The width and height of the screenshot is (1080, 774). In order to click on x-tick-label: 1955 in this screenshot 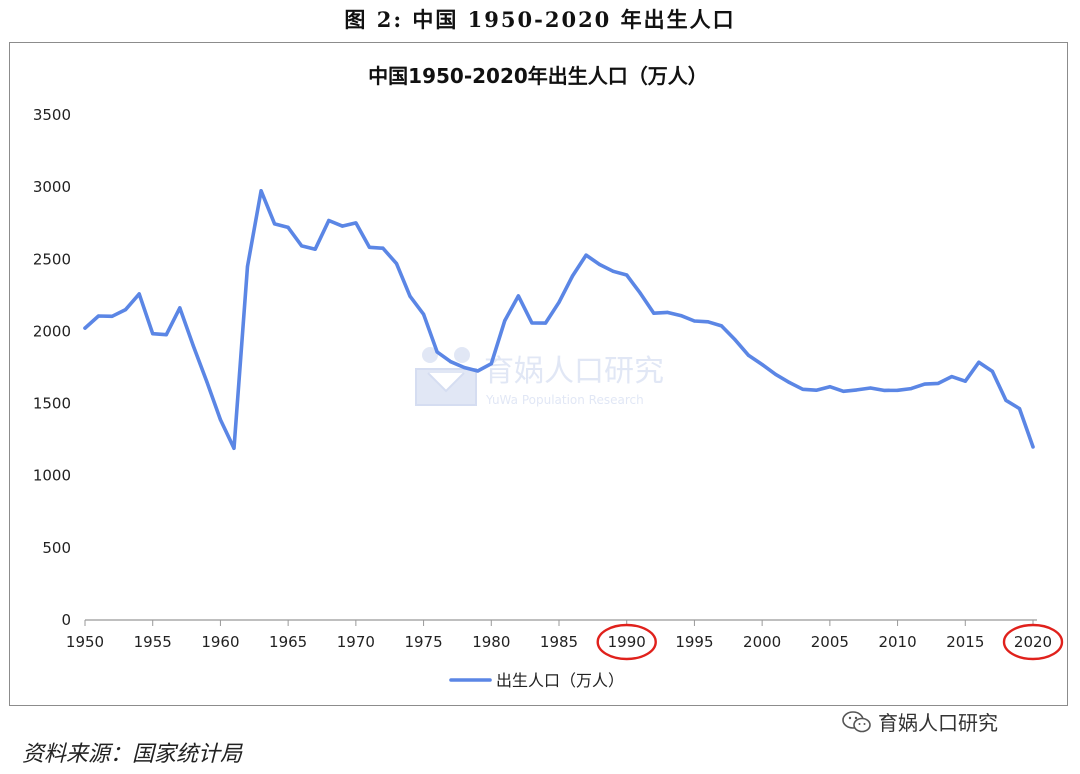, I will do `click(153, 642)`.